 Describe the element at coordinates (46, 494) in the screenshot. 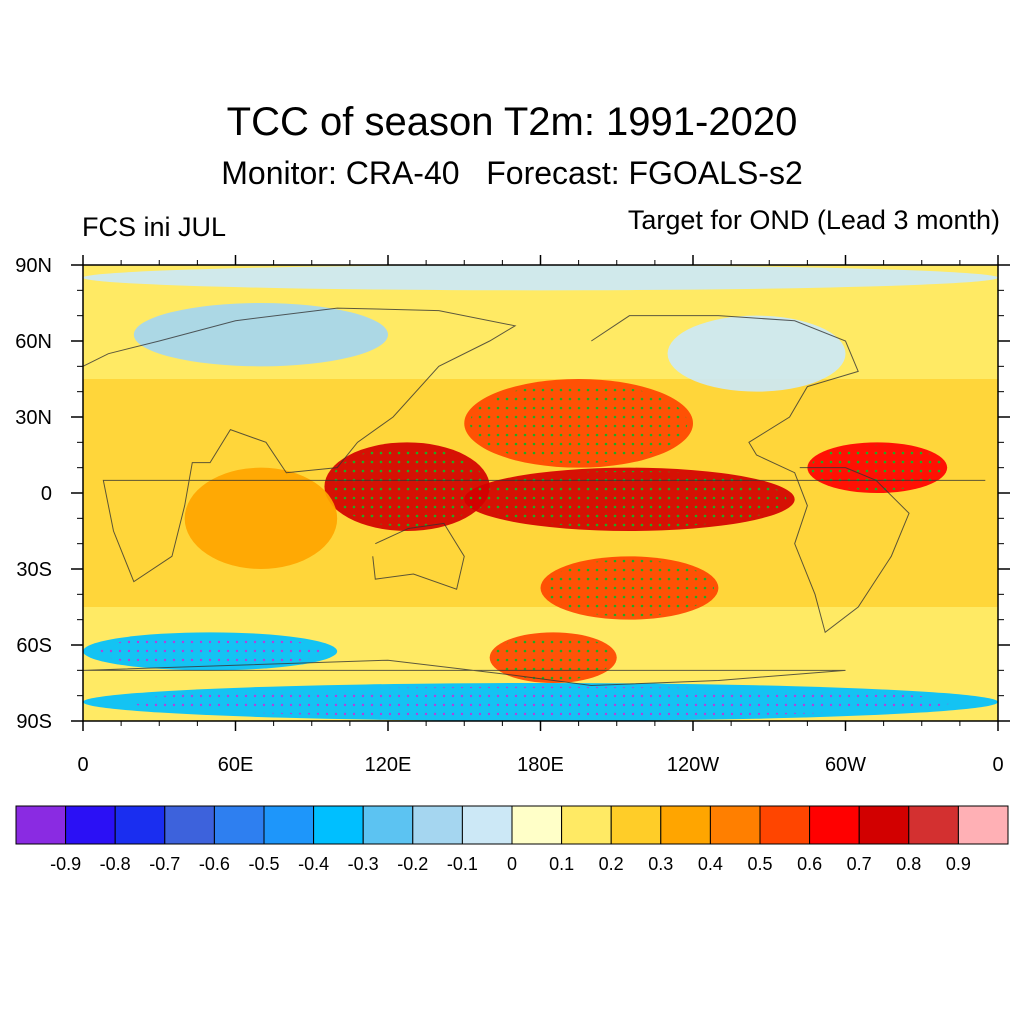

I see `y-tick-label: 0` at that location.